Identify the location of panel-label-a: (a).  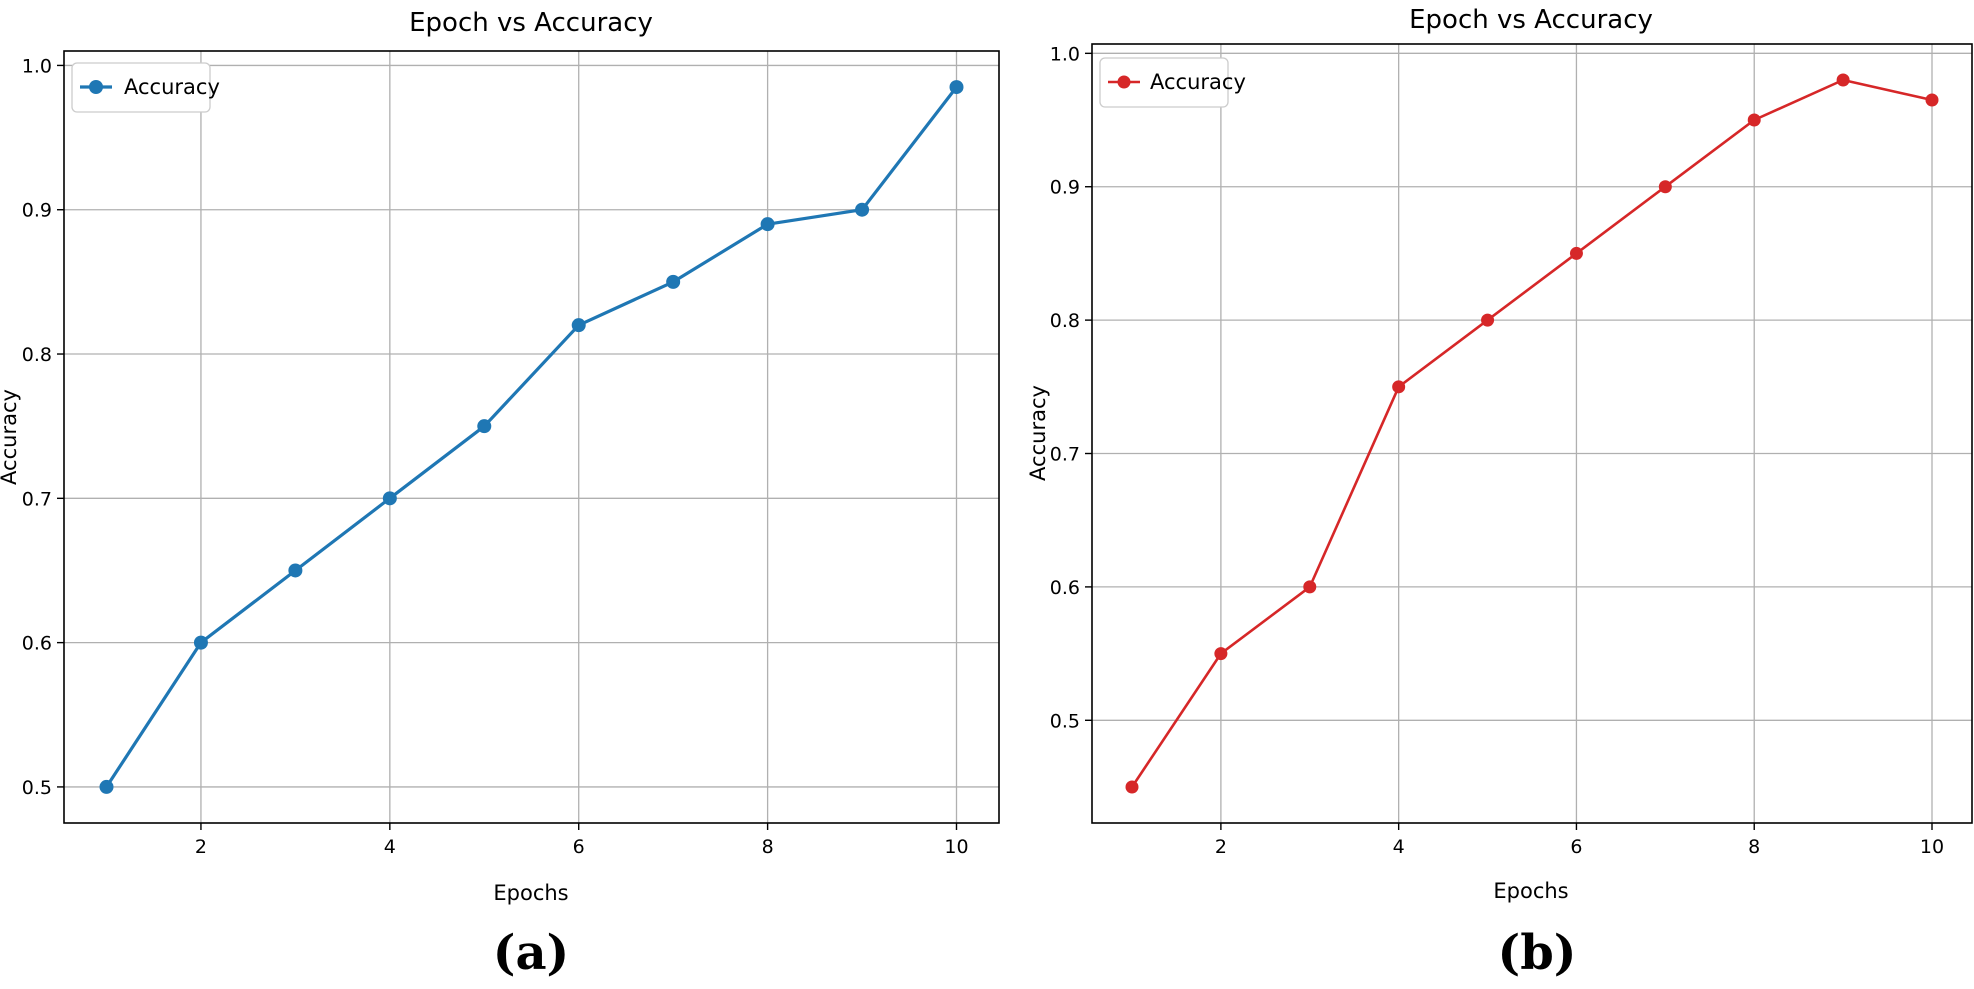
(531, 953).